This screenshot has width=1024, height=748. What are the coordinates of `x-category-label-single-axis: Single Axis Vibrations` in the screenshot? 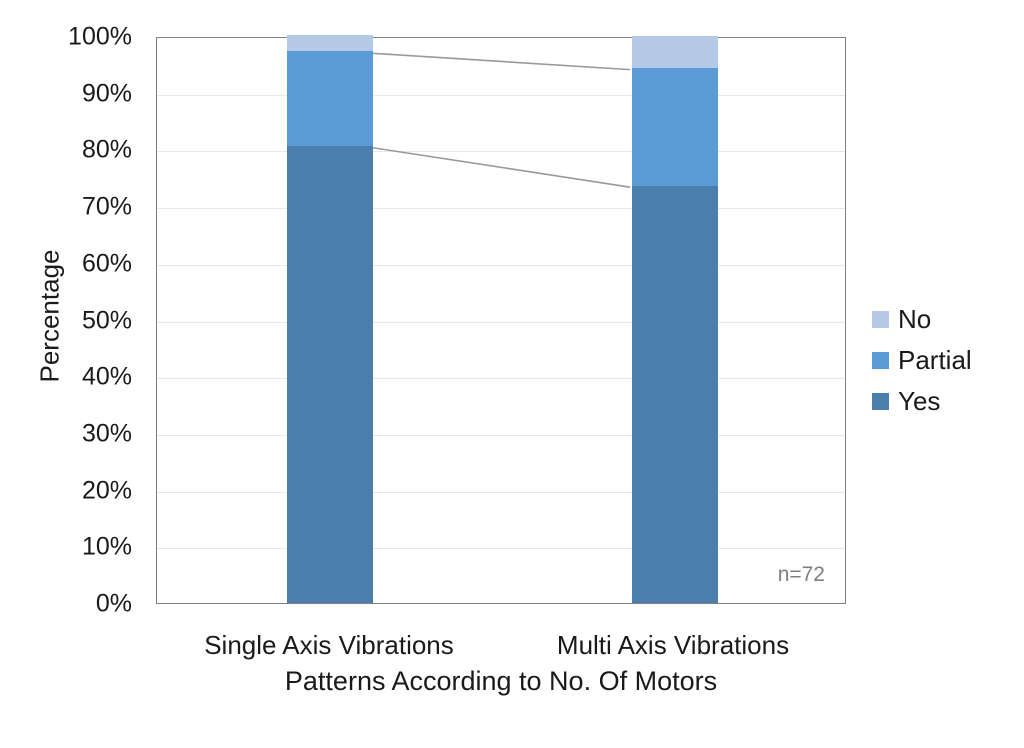 It's located at (329, 645).